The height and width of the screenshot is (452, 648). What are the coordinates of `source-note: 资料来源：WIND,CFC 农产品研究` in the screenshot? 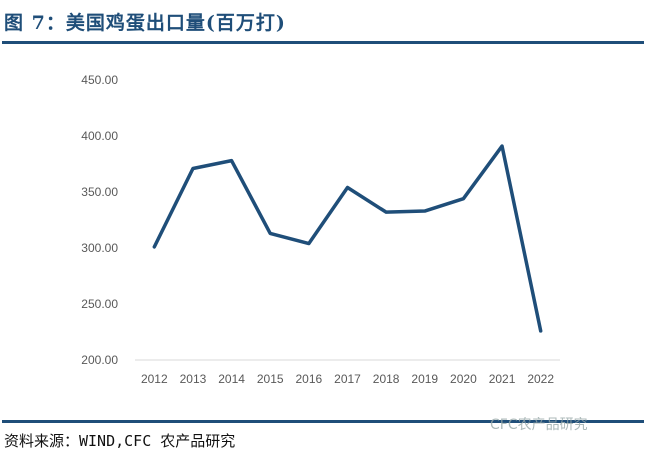 It's located at (120, 441).